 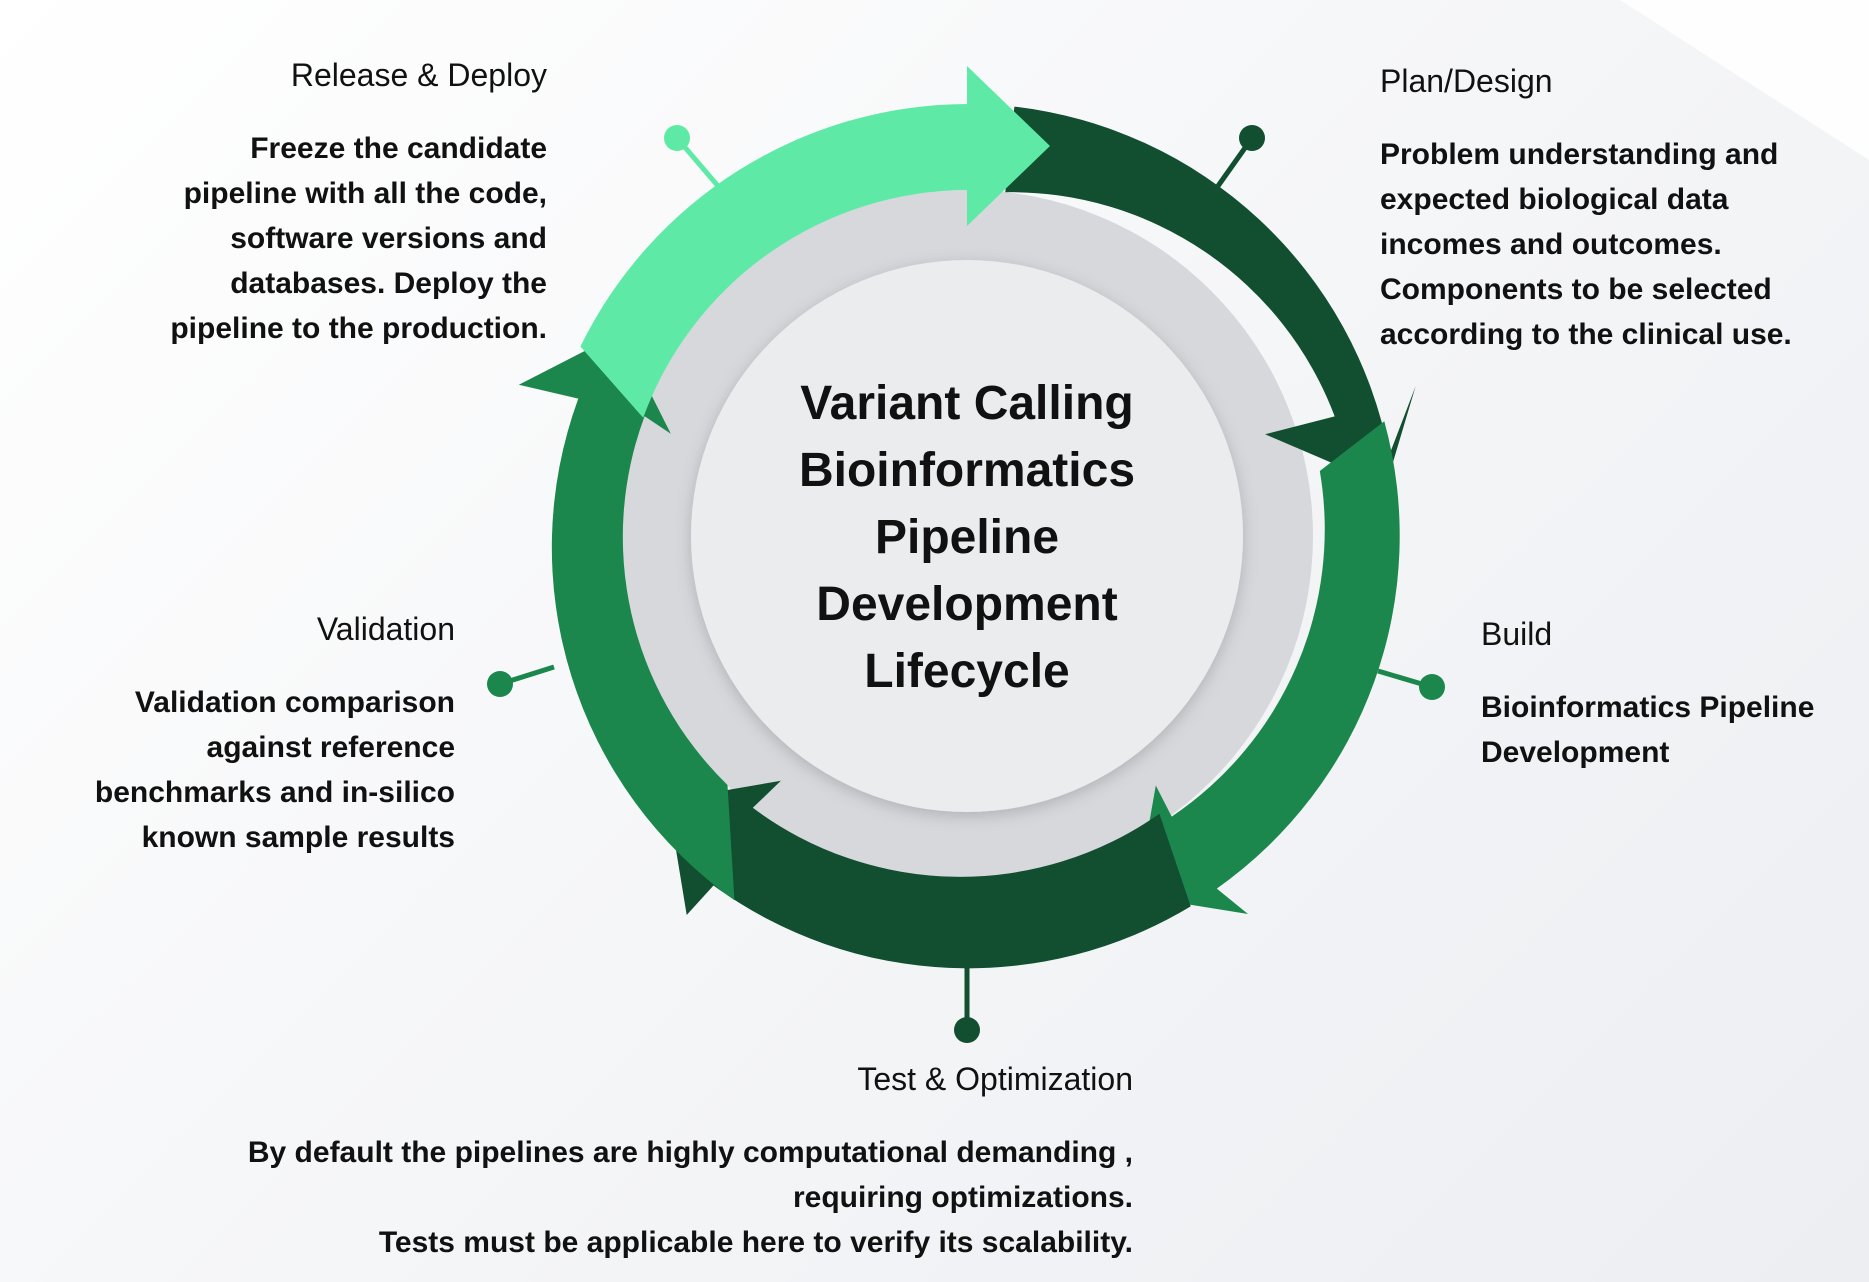 What do you see at coordinates (500, 684) in the screenshot?
I see `validation-connector-dot` at bounding box center [500, 684].